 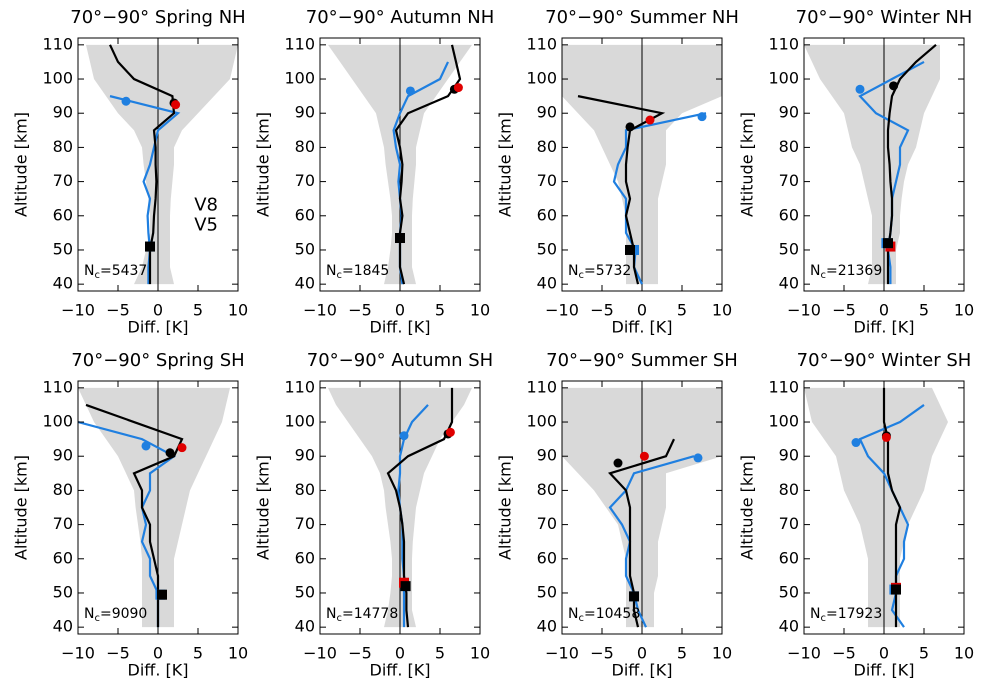 I want to click on count-annotation: Nc=5732, so click(x=599, y=272).